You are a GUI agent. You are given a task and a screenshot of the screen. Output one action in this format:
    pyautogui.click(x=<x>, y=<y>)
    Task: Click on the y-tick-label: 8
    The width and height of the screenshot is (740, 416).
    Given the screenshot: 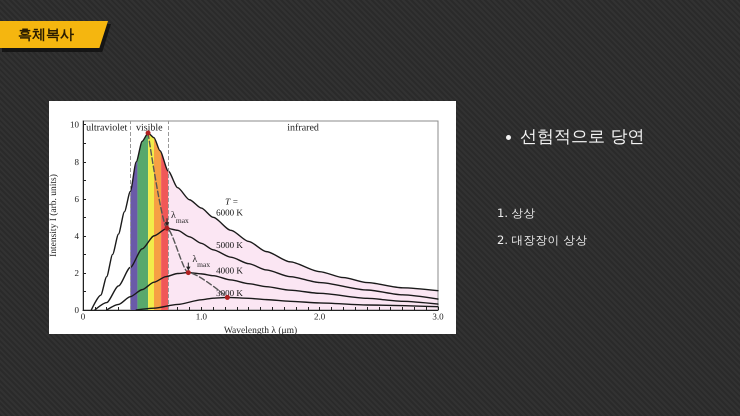 What is the action you would take?
    pyautogui.click(x=77, y=161)
    